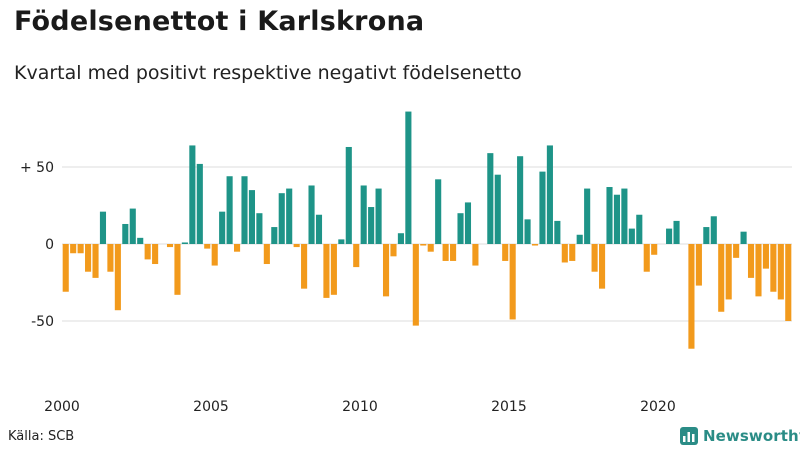 The image size is (800, 450). I want to click on x-tick-label-2: 2010, so click(360, 407).